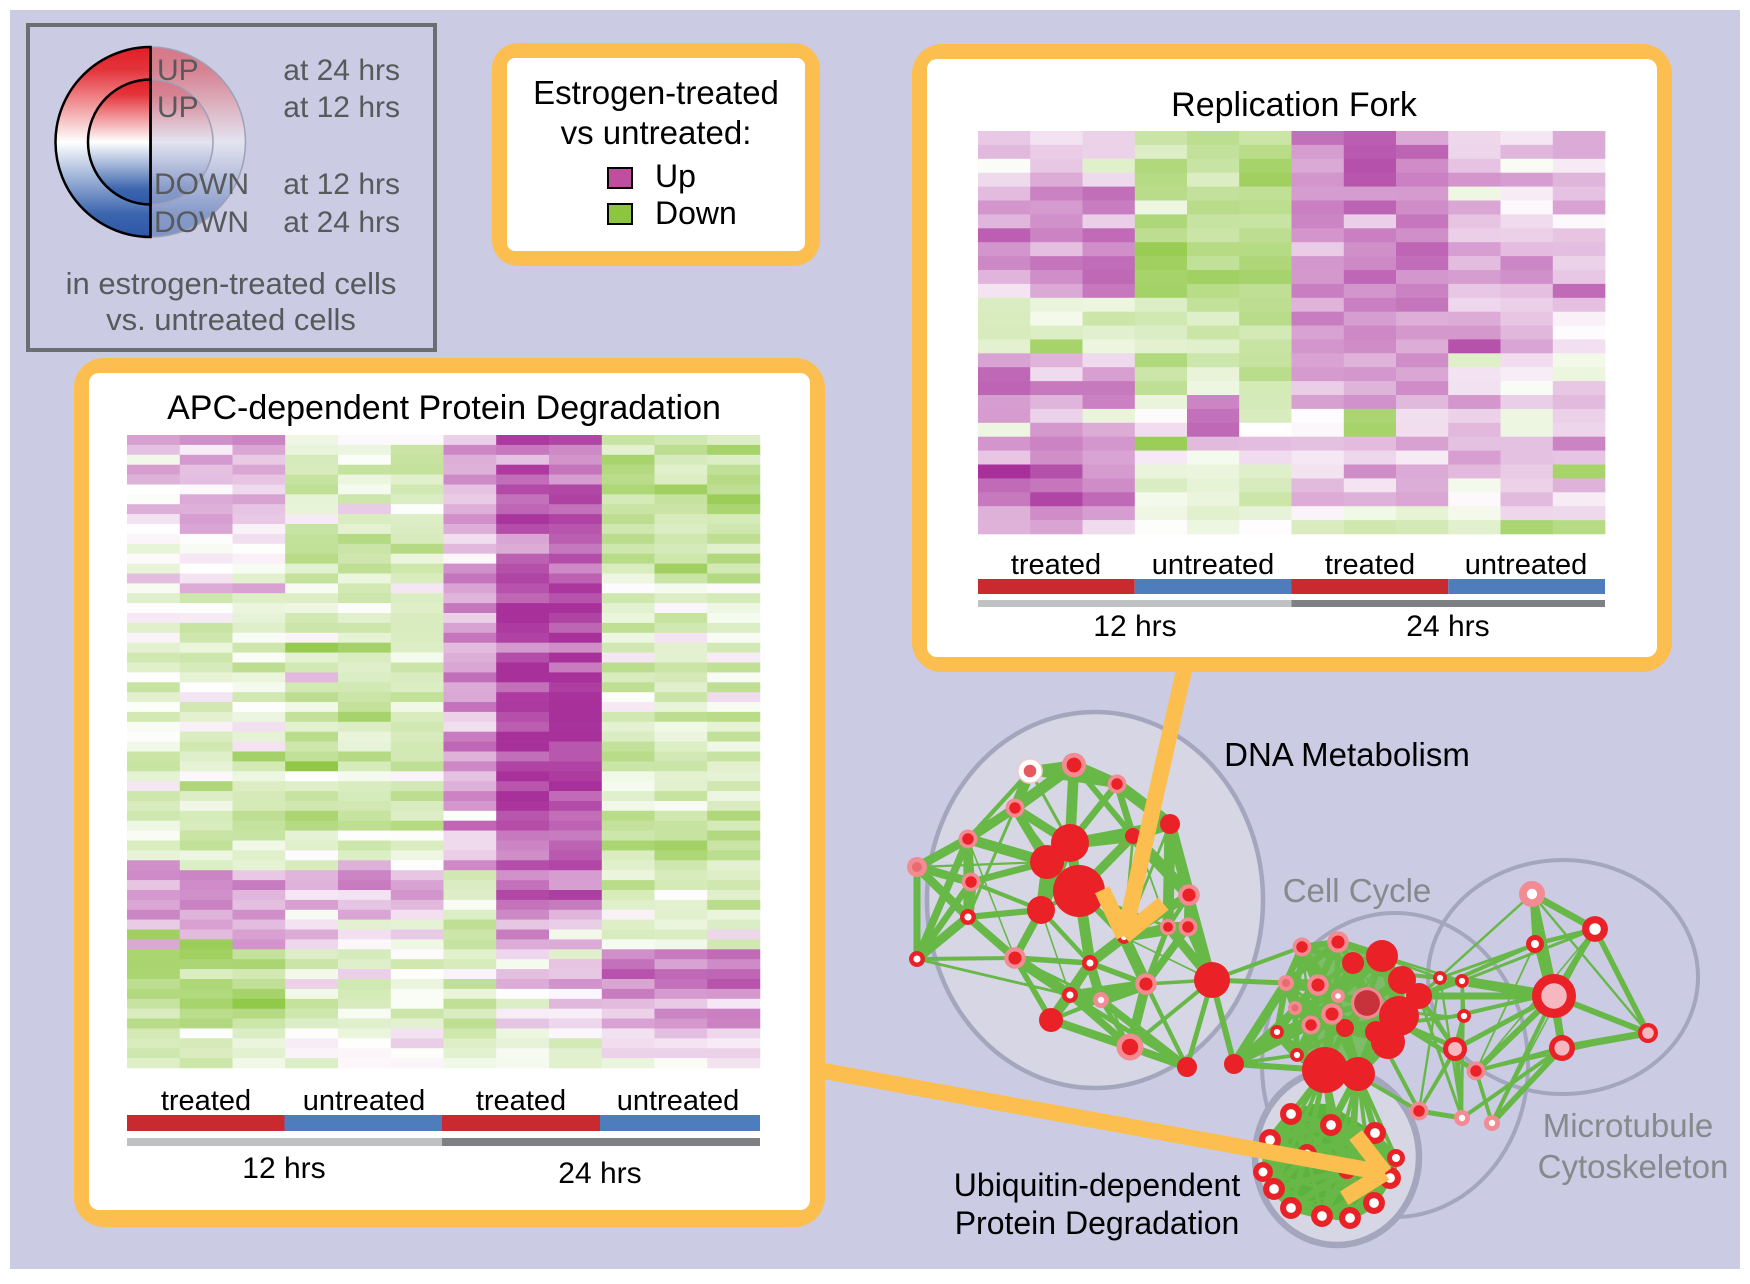  What do you see at coordinates (231, 319) in the screenshot?
I see `svg-text: vs. untreated cells` at bounding box center [231, 319].